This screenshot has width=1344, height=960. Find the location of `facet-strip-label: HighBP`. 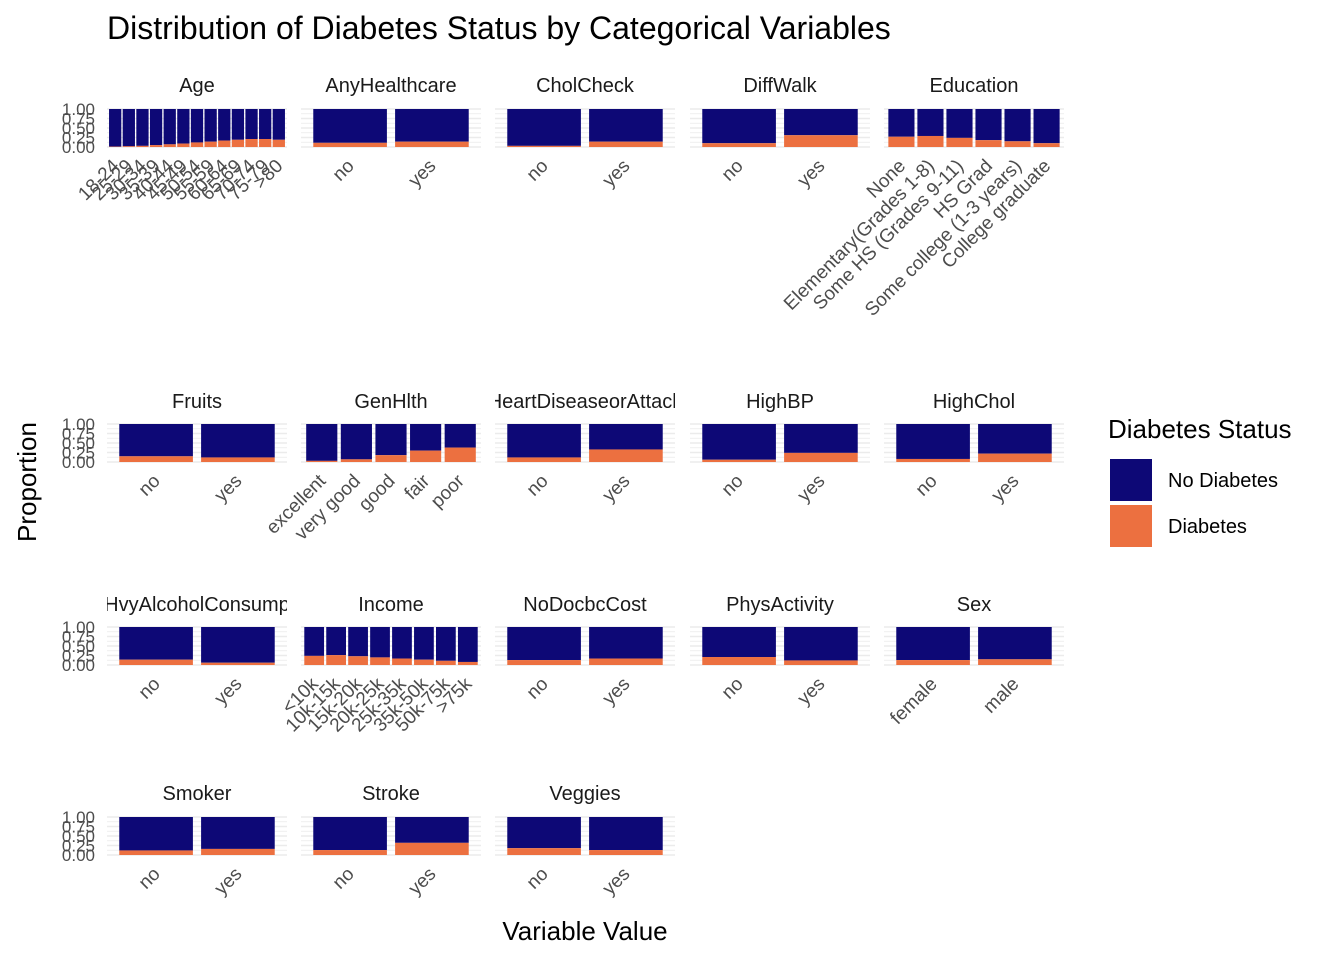

facet-strip-label: HighBP is located at coordinates (780, 402).